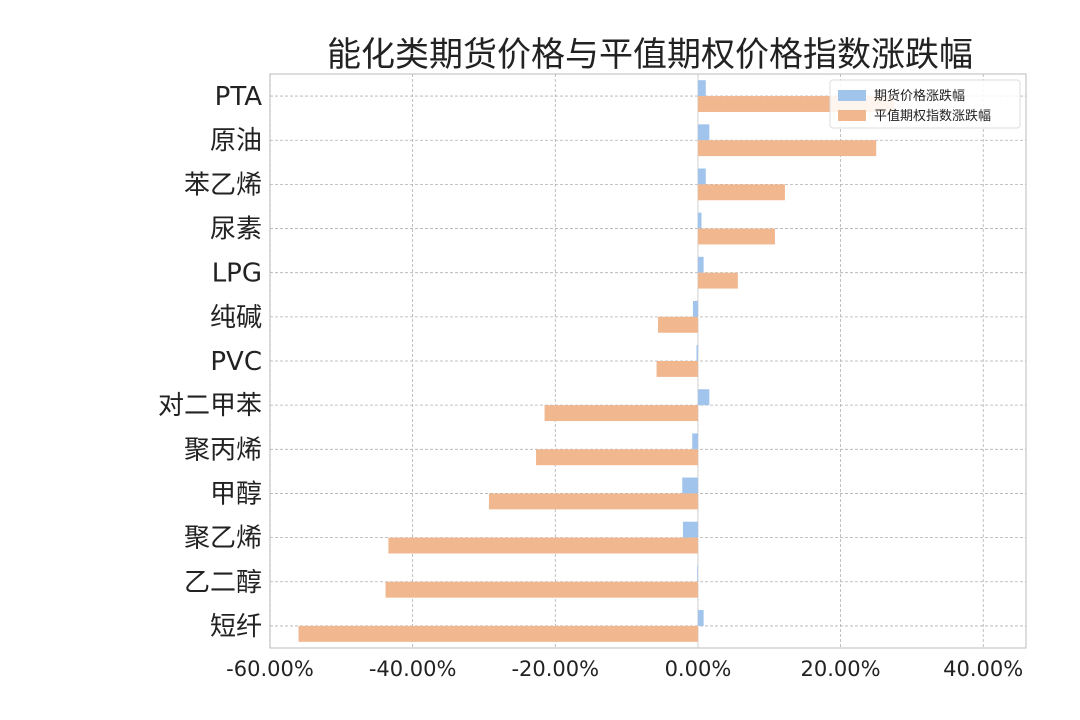 Image resolution: width=1080 pixels, height=720 pixels. Describe the element at coordinates (236, 627) in the screenshot. I see `category-label: 短纤` at that location.